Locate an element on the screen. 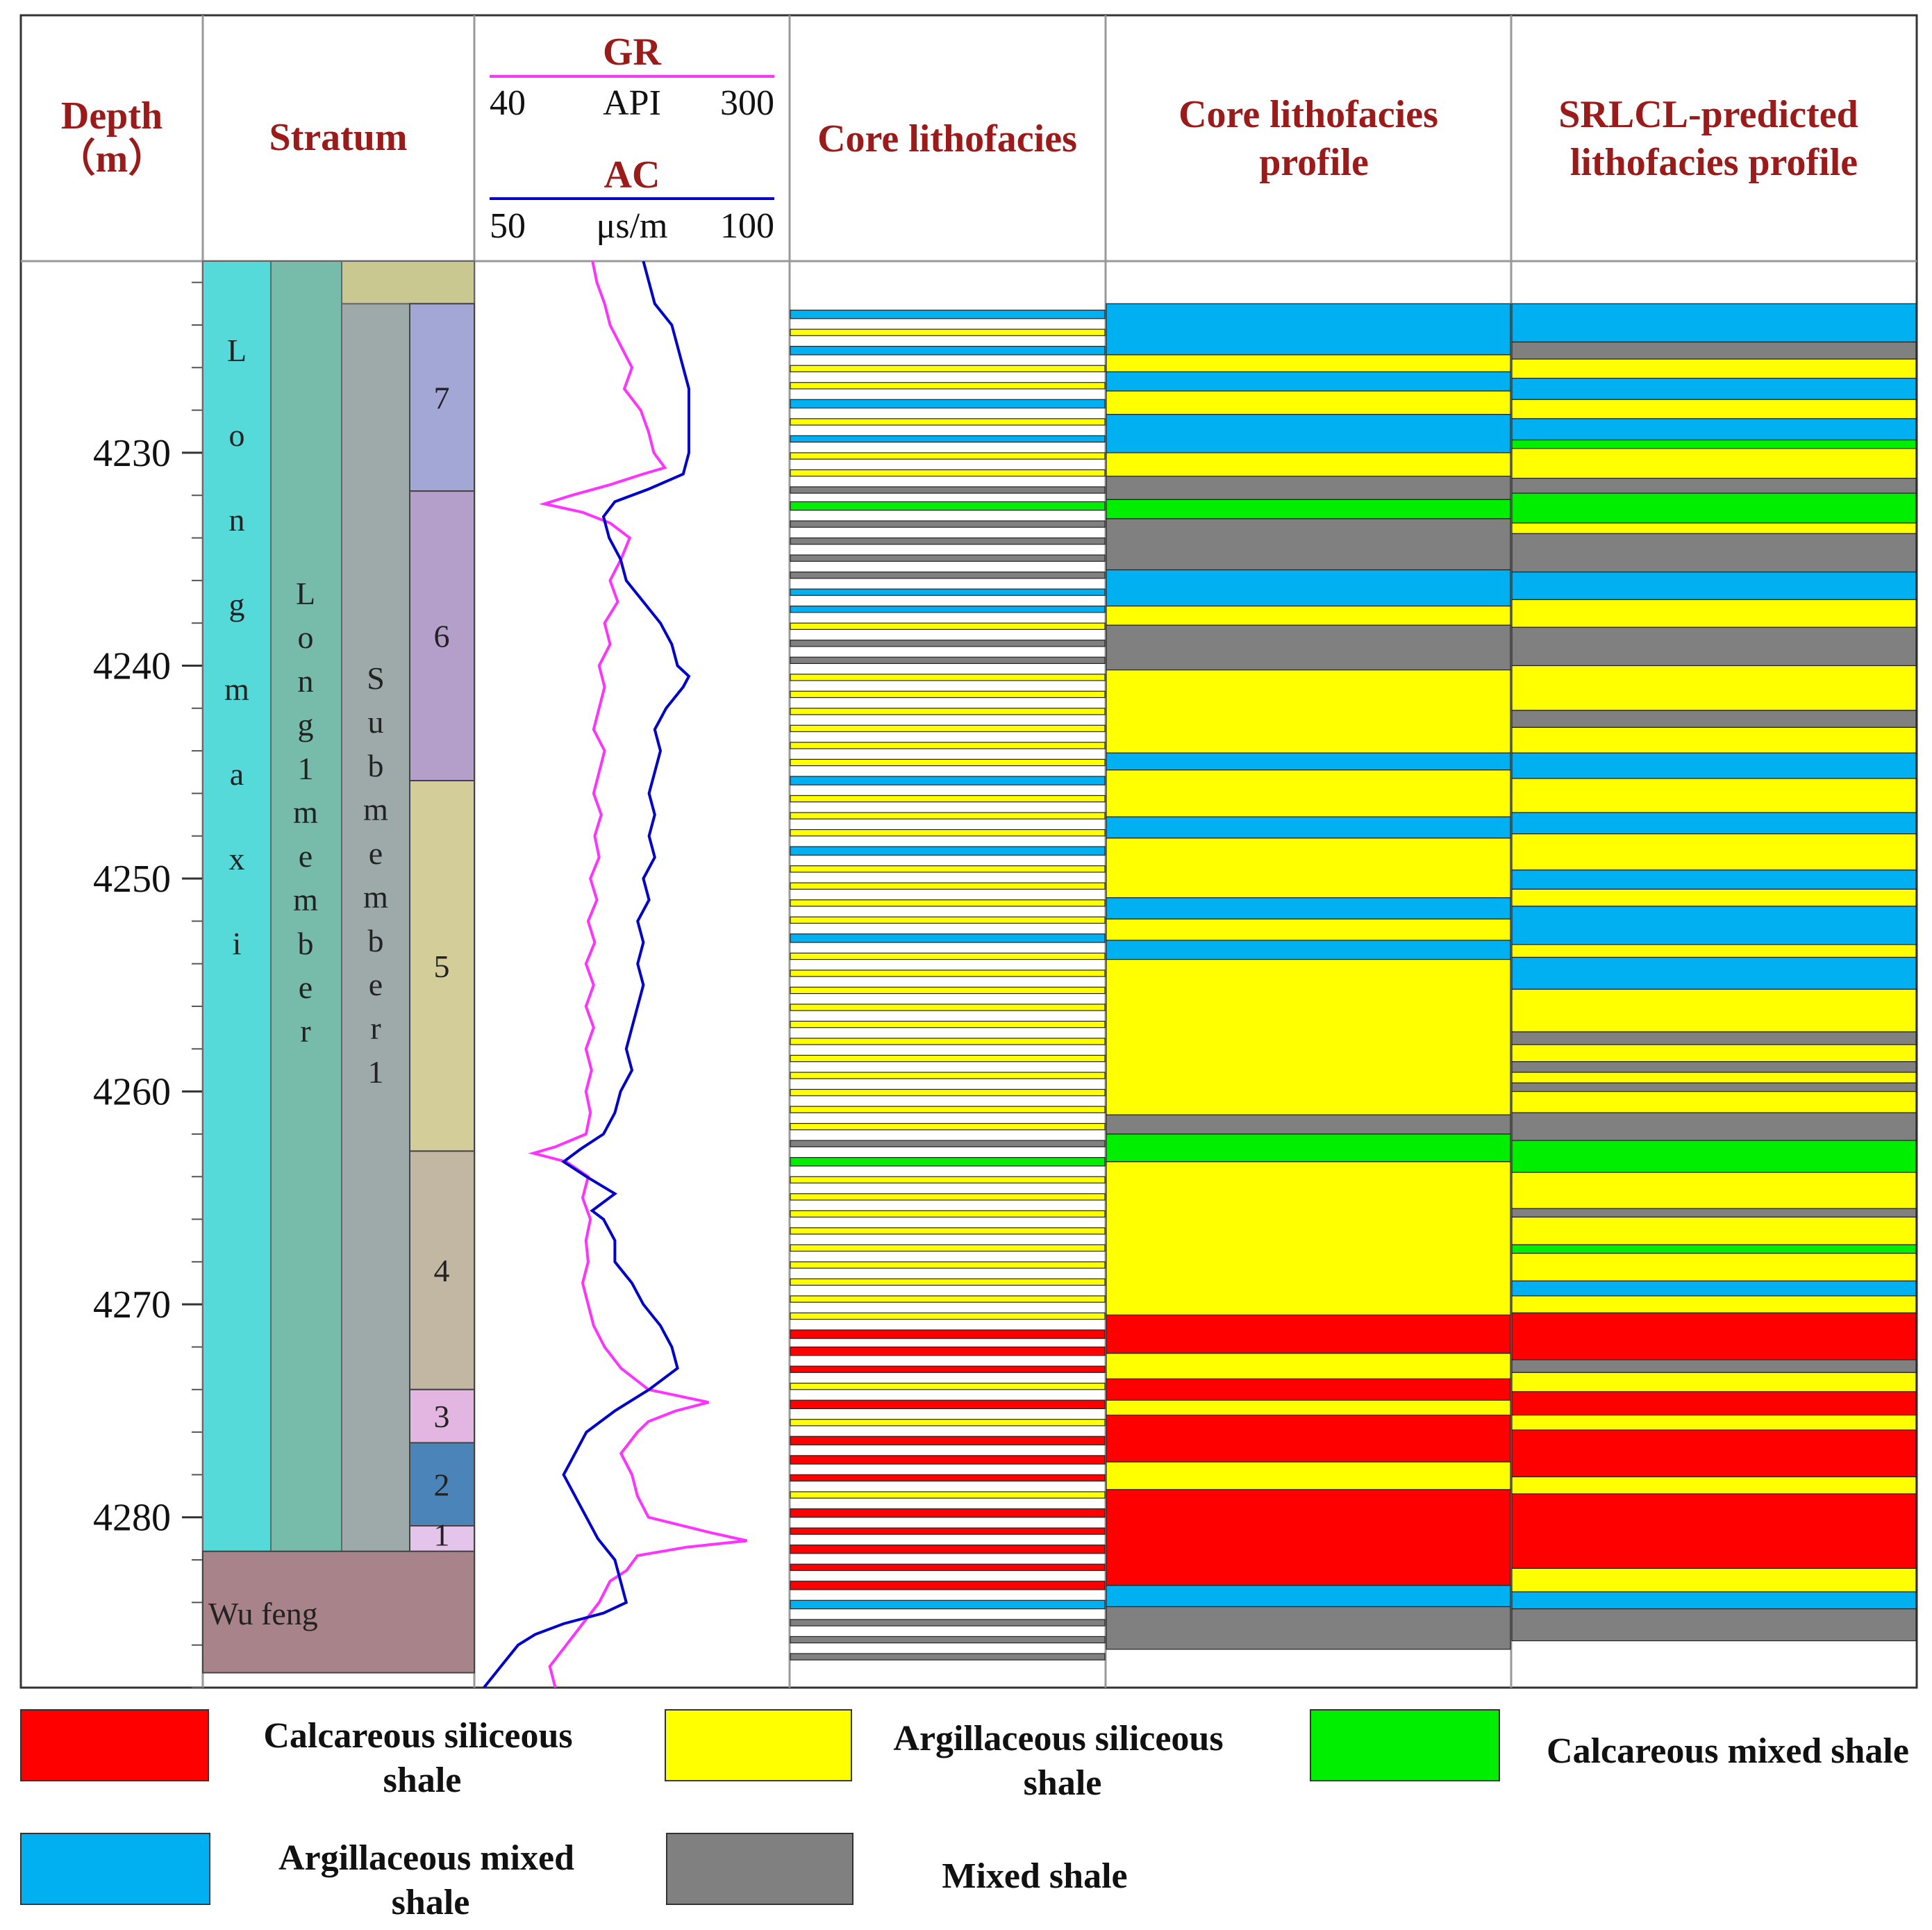  formation-wufeng-cell is located at coordinates (338, 1612).